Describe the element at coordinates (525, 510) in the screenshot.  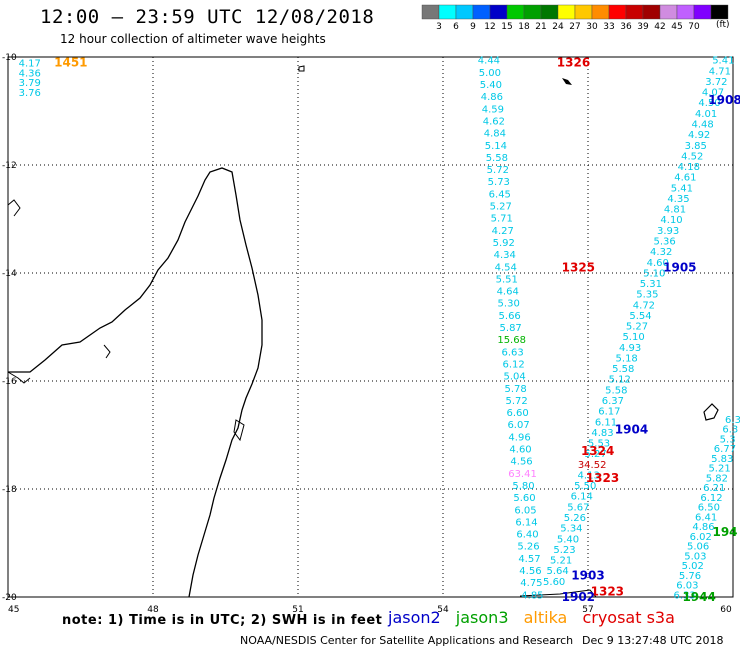
I see `wave-height-value: 6.05` at that location.